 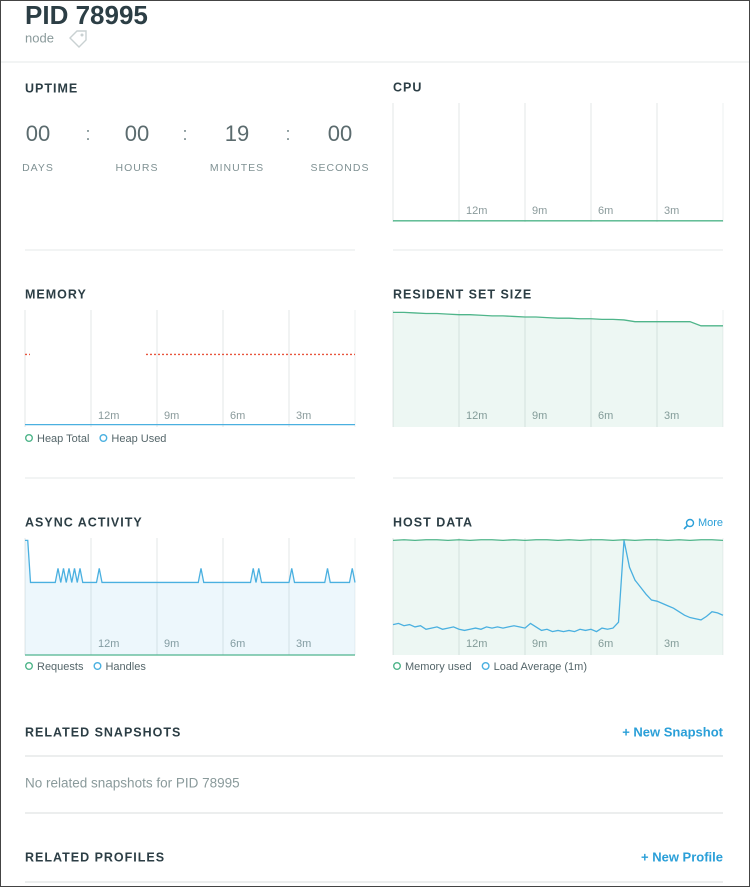 What do you see at coordinates (462, 294) in the screenshot?
I see `section-title: RESIDENT SET SIZE` at bounding box center [462, 294].